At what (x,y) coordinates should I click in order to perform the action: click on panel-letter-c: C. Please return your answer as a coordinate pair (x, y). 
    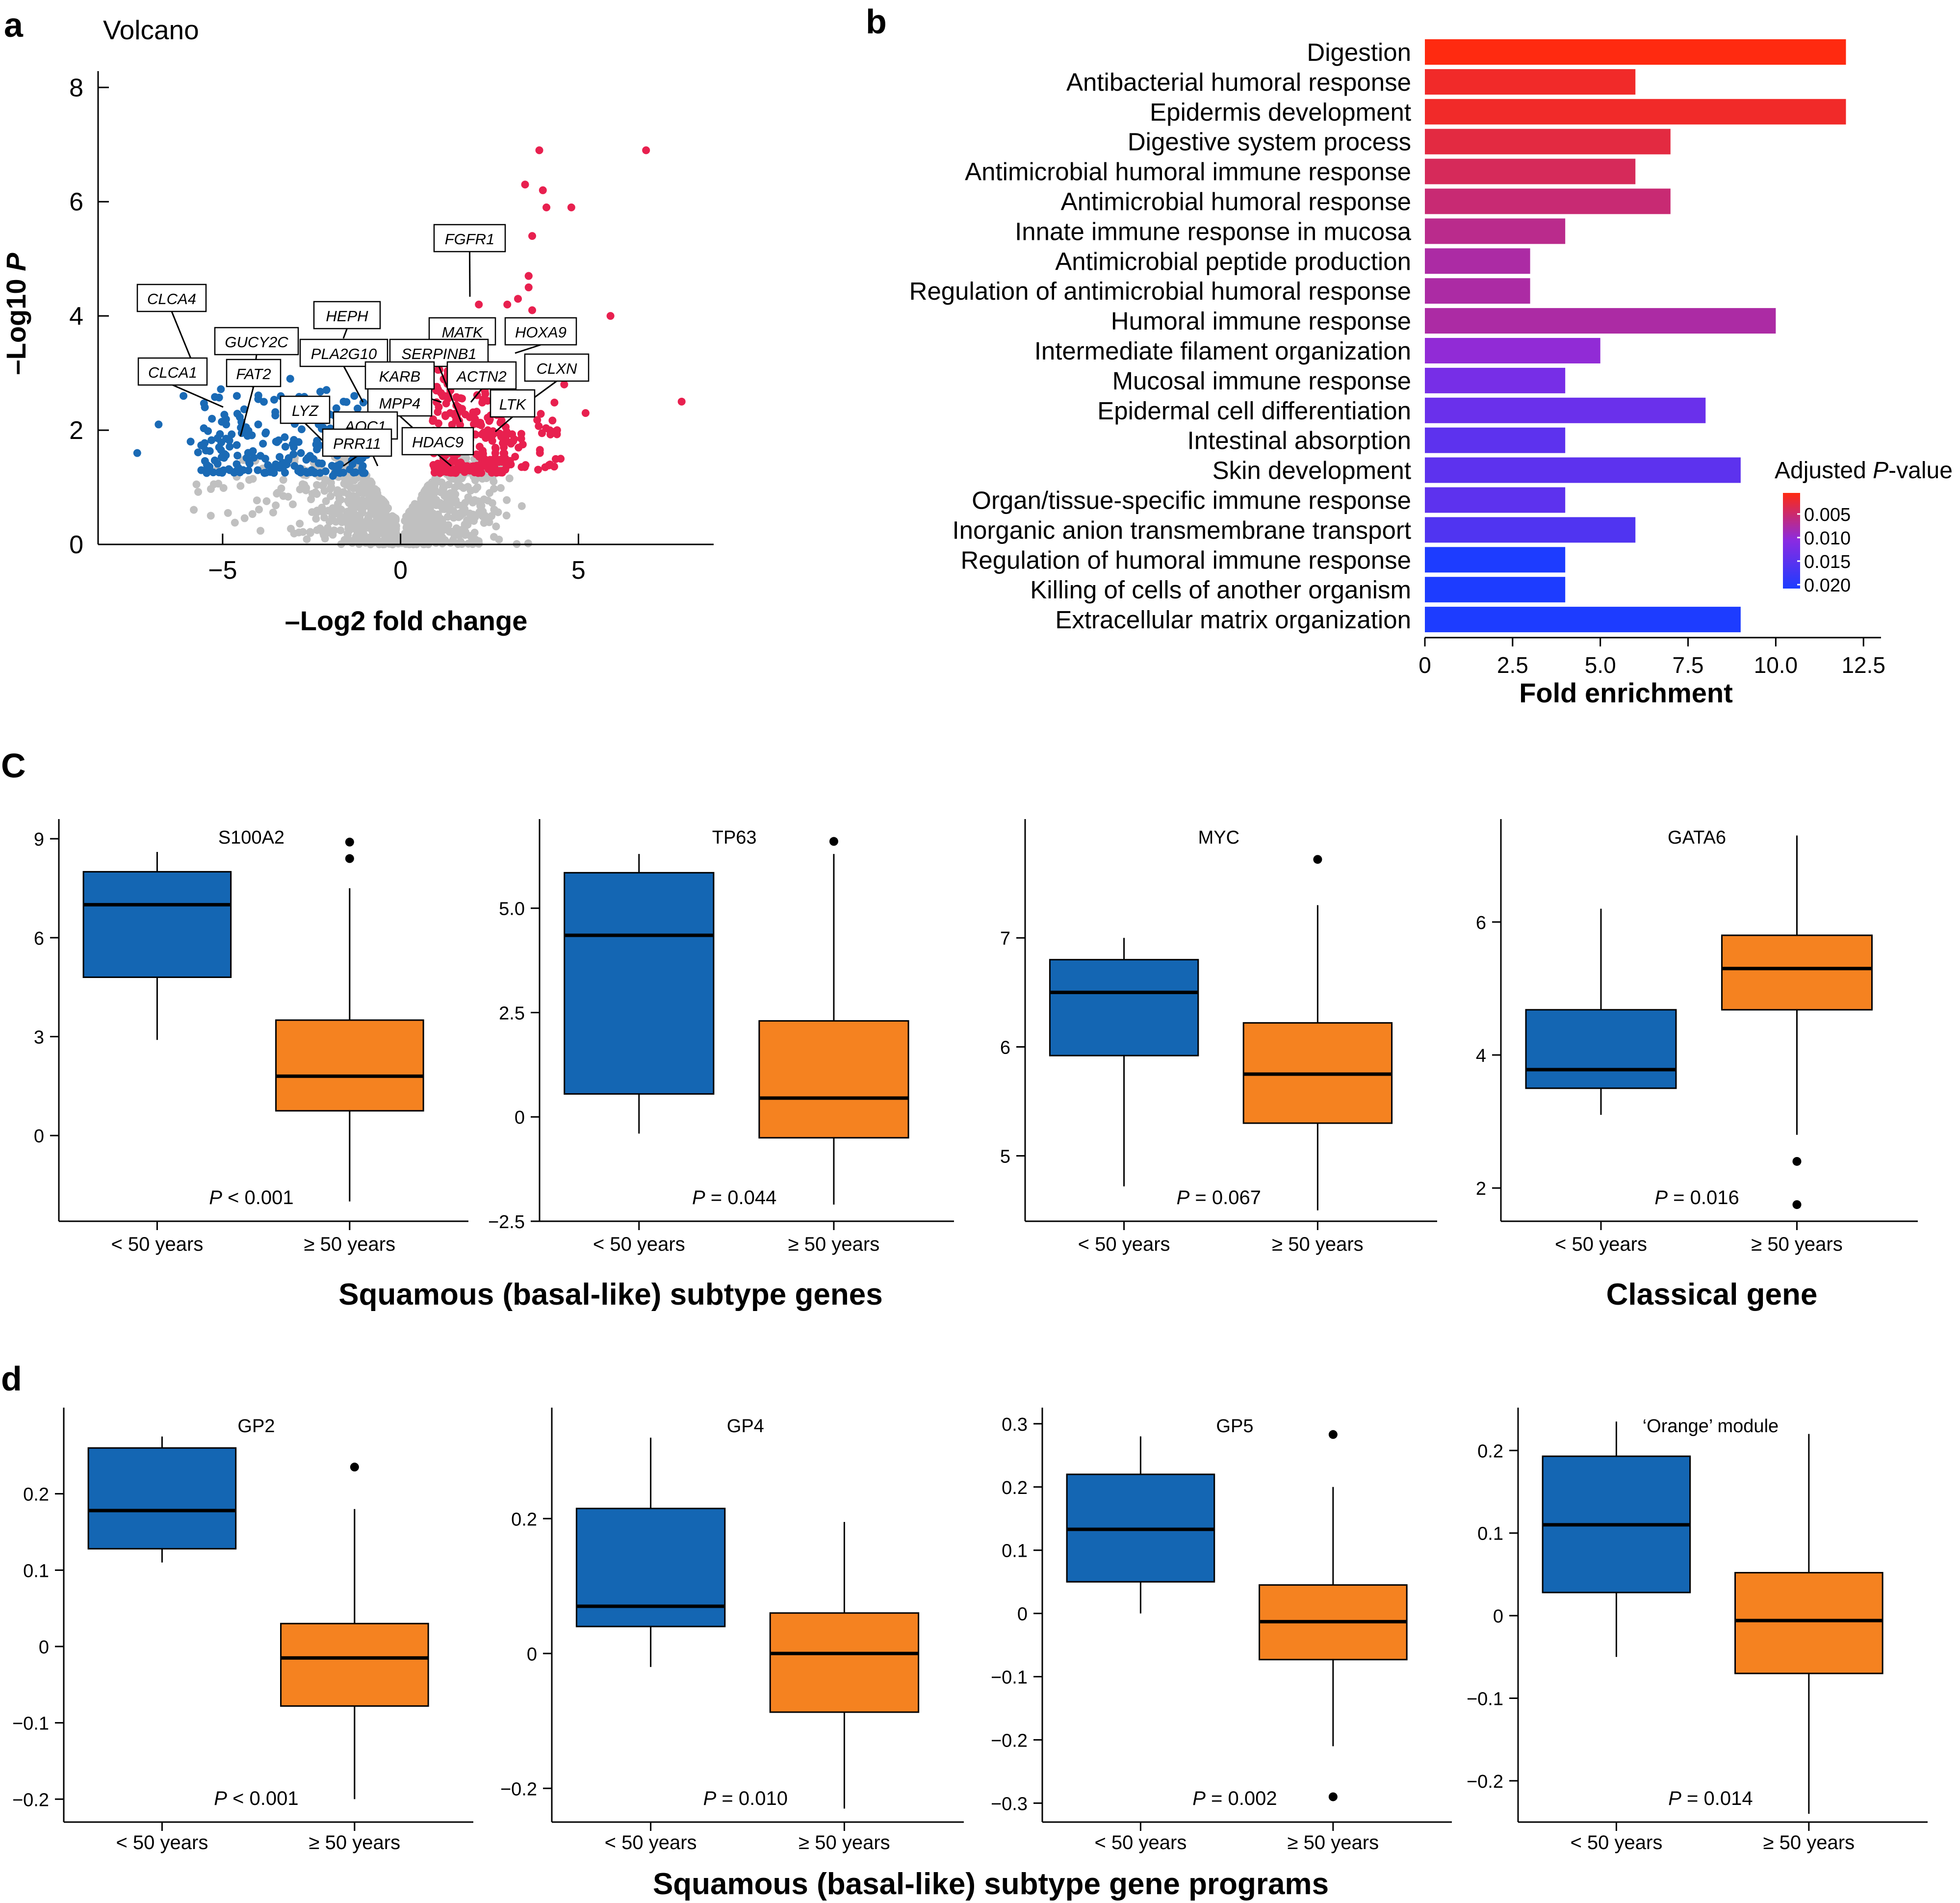
    Looking at the image, I should click on (13, 765).